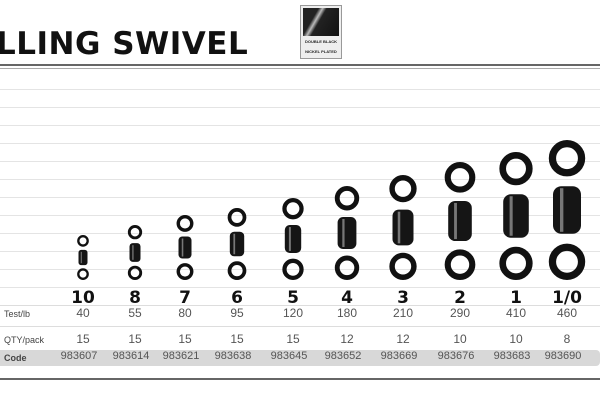  What do you see at coordinates (289, 356) in the screenshot?
I see `codes-cell: 983645` at bounding box center [289, 356].